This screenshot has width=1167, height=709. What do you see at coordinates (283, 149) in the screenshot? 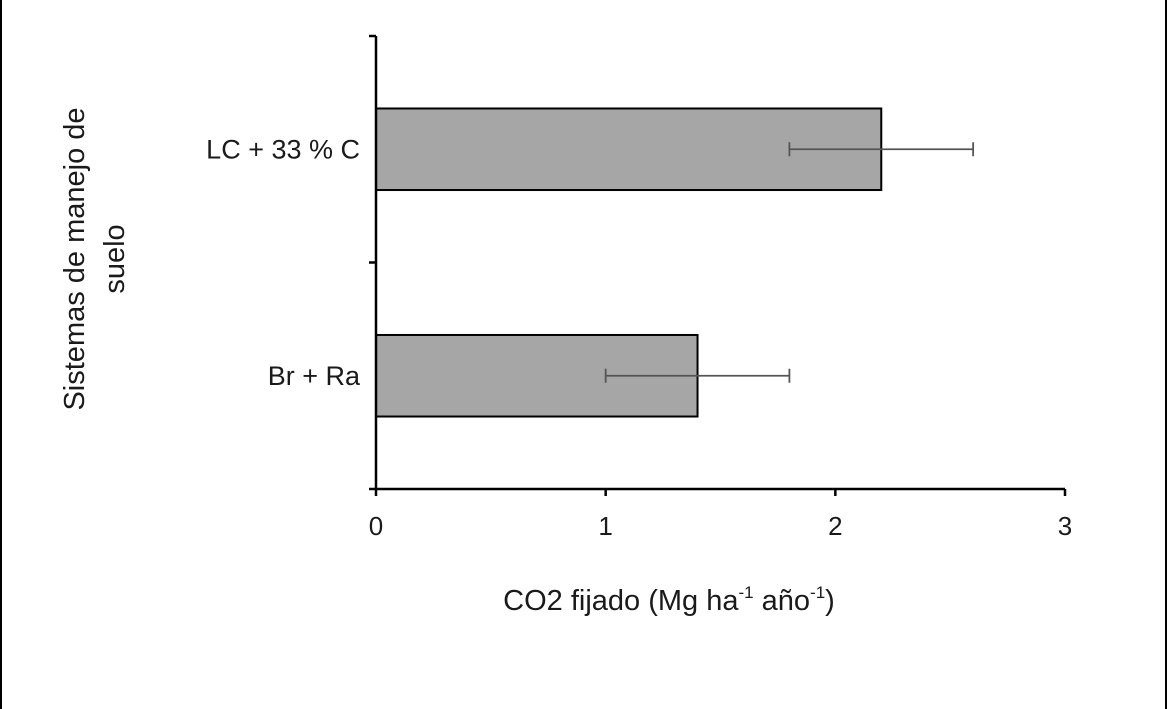
I see `category-label-1: LC + 33 % C` at bounding box center [283, 149].